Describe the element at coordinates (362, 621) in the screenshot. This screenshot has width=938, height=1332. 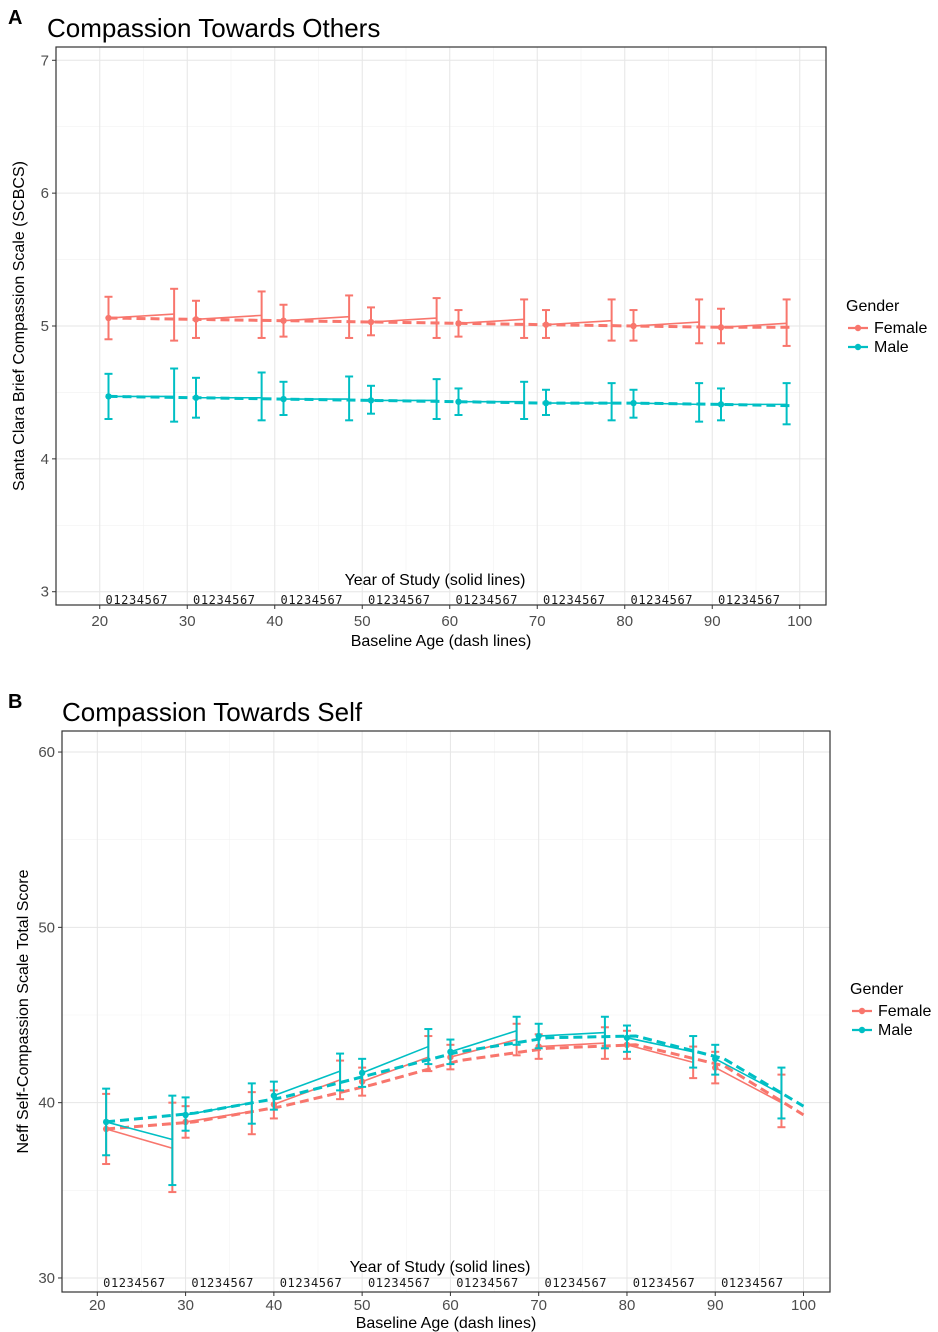
I see `x-tick-label: 50` at that location.